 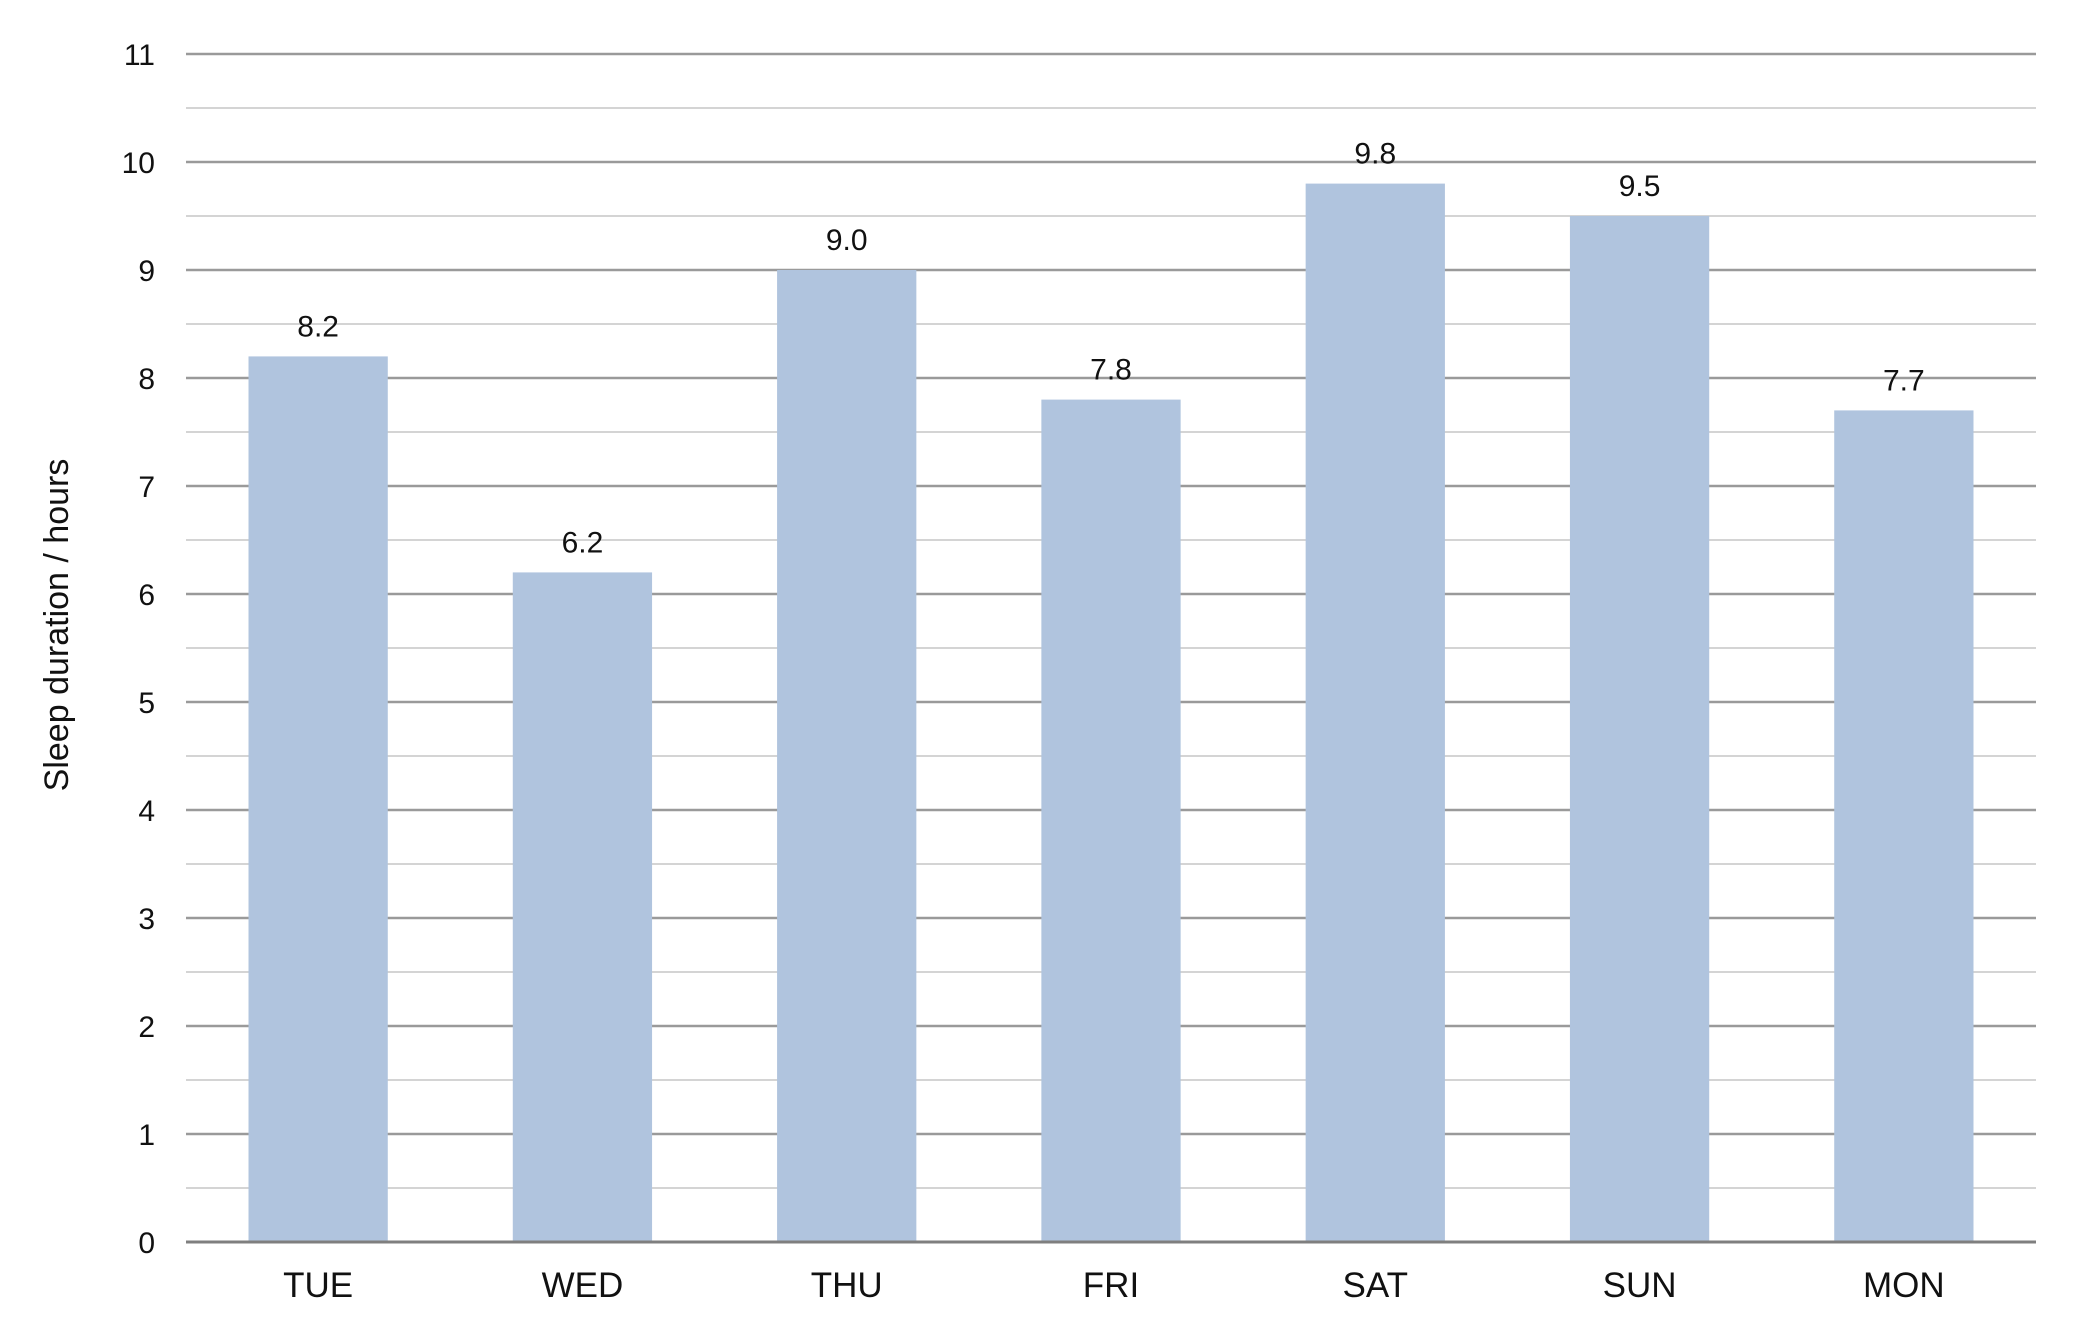 What do you see at coordinates (146, 271) in the screenshot?
I see `y-tick-label: 9` at bounding box center [146, 271].